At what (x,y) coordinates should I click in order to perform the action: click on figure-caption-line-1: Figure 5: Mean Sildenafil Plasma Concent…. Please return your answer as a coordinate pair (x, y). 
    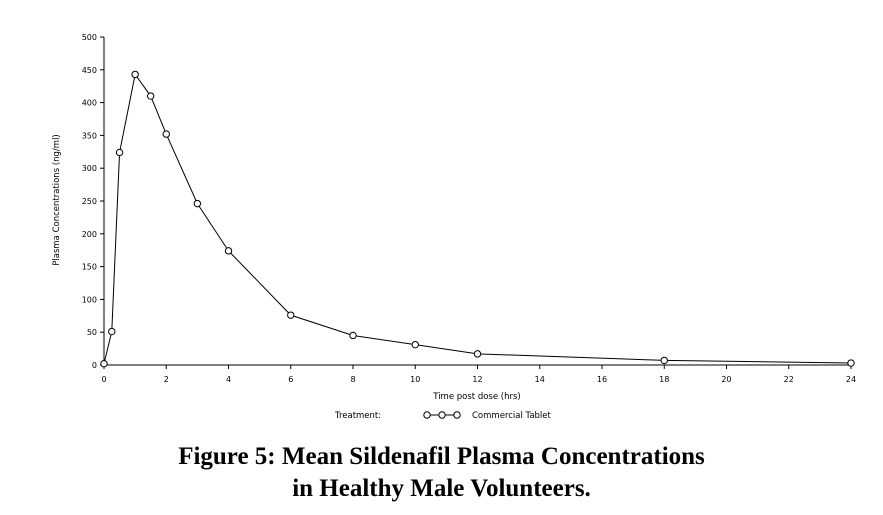
    Looking at the image, I should click on (441, 456).